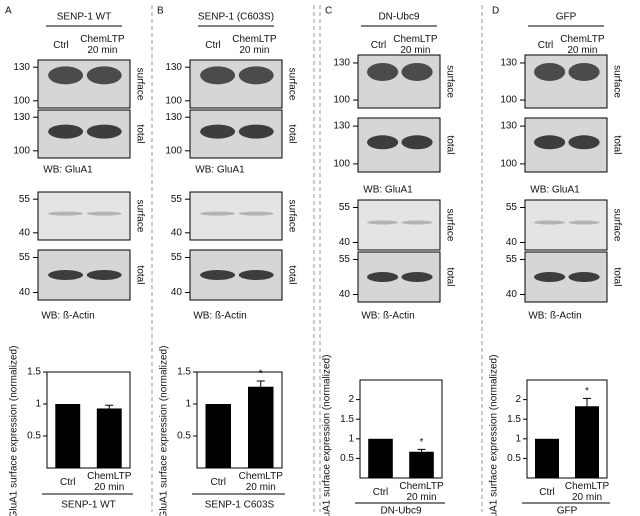 This screenshot has width=640, height=516. What do you see at coordinates (240, 505) in the screenshot?
I see `x-axis-label: SENP-1 C603S` at bounding box center [240, 505].